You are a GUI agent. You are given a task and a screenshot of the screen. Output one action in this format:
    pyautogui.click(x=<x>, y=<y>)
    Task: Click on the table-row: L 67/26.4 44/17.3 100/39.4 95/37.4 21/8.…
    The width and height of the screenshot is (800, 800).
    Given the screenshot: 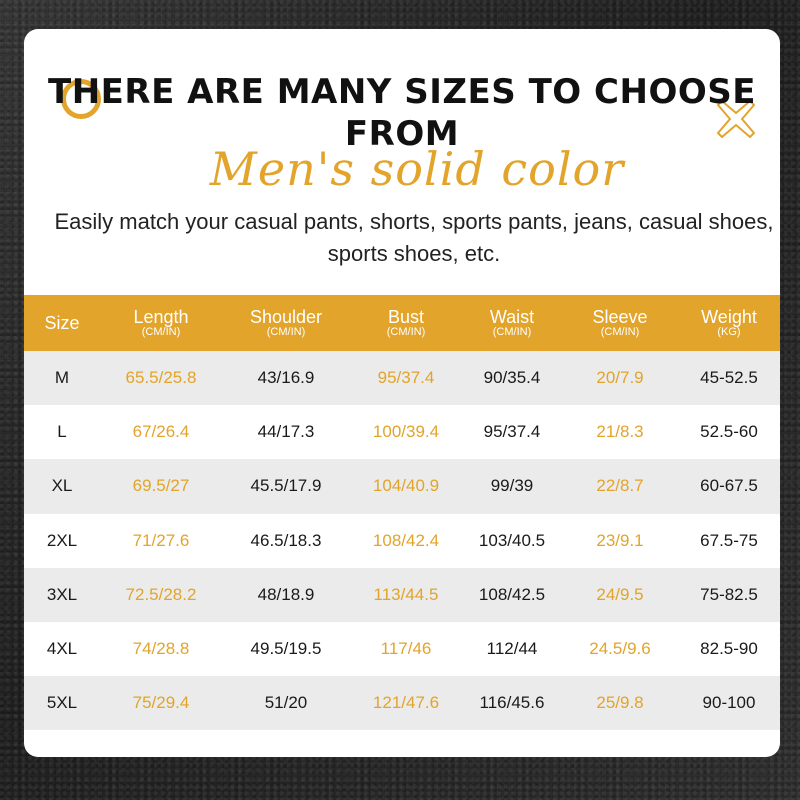 What is the action you would take?
    pyautogui.click(x=402, y=432)
    